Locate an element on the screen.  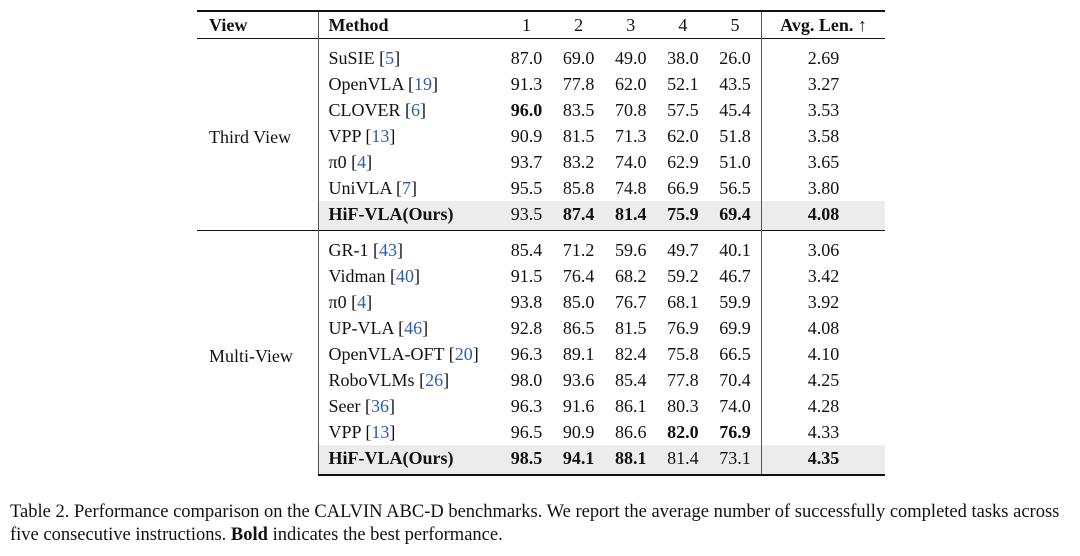
score-cell-4: 82.0 is located at coordinates (683, 431).